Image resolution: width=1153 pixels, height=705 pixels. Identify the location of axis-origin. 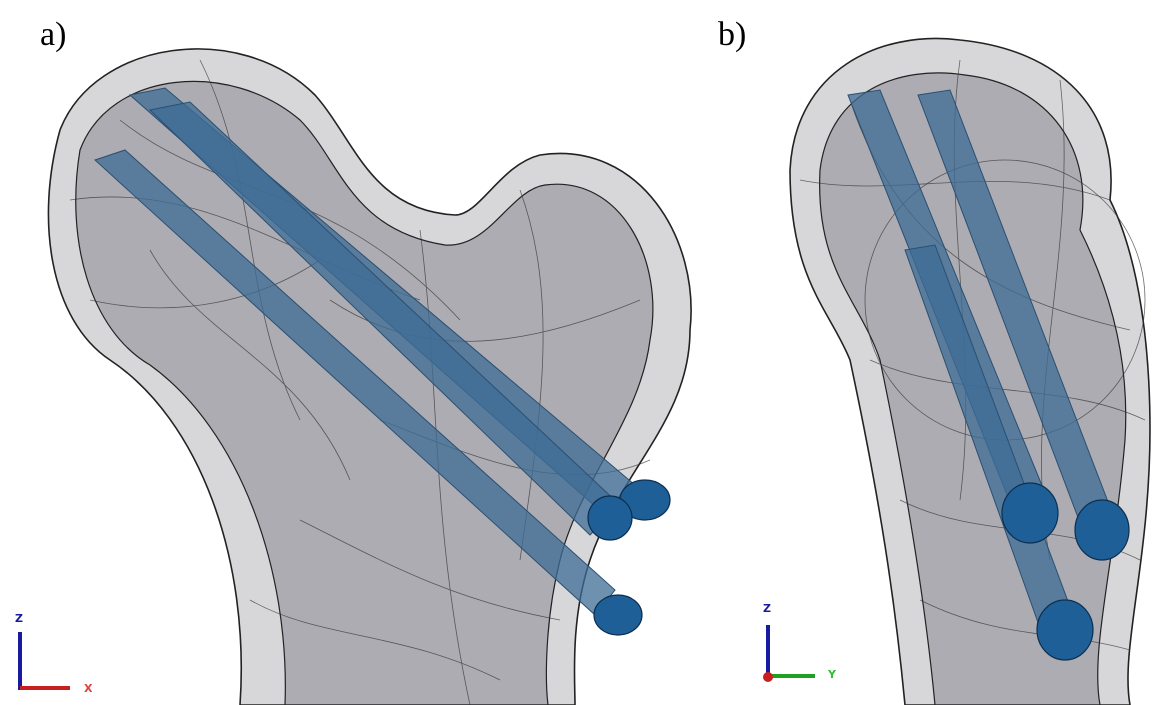
(768, 677).